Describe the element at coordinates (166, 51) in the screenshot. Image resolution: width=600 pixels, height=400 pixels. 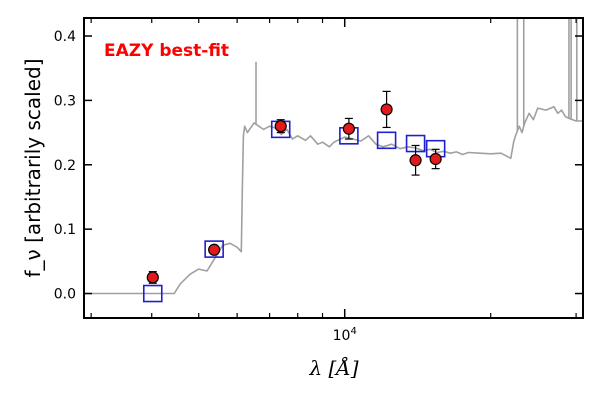
I see `annotation-label: EAZY best-fit` at that location.